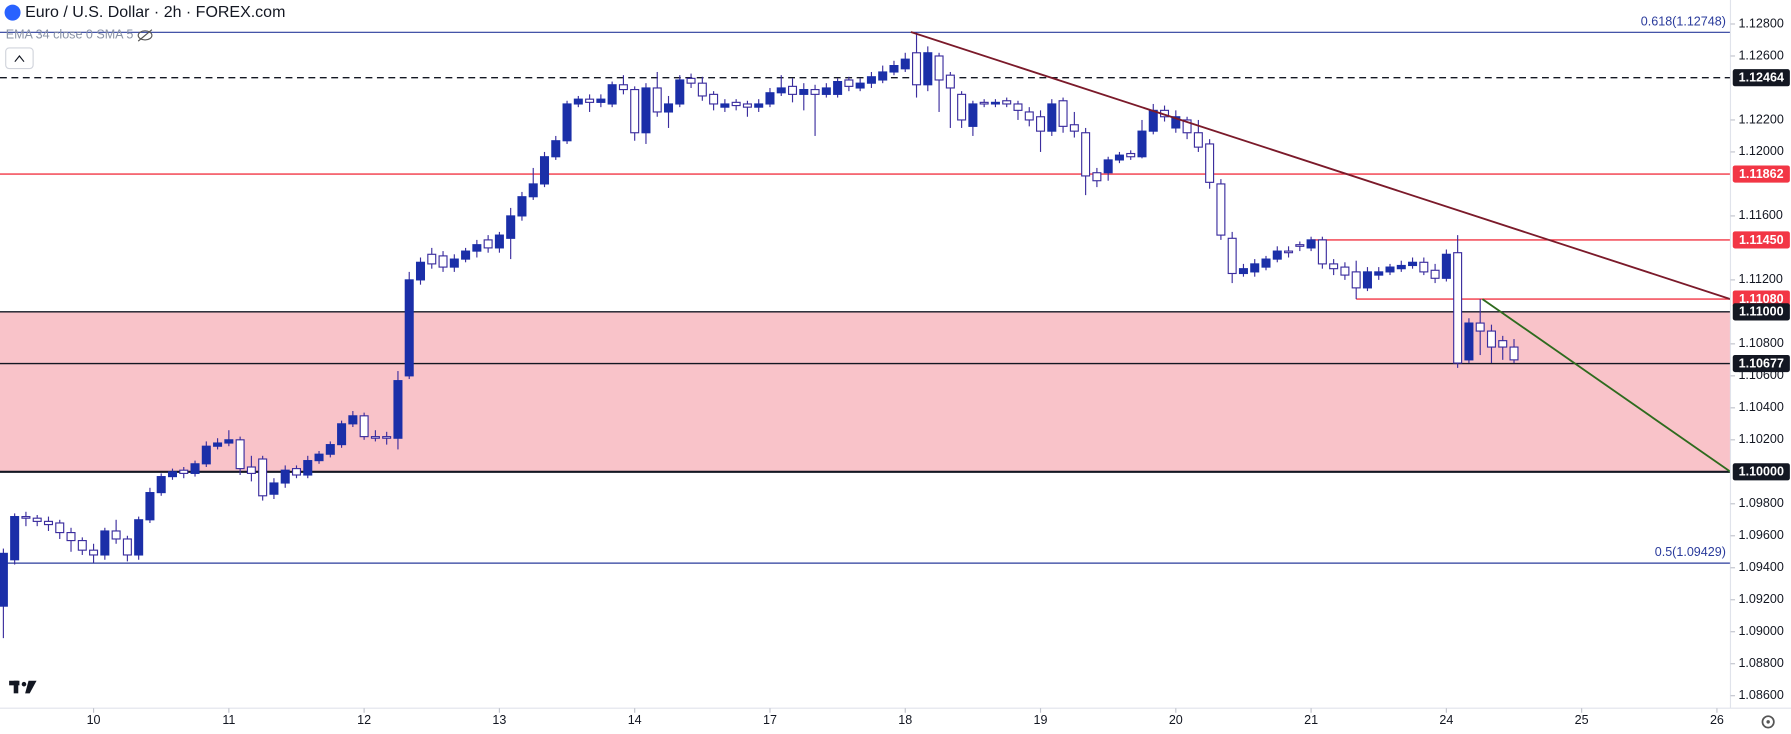  I want to click on collapse-button, so click(19, 58).